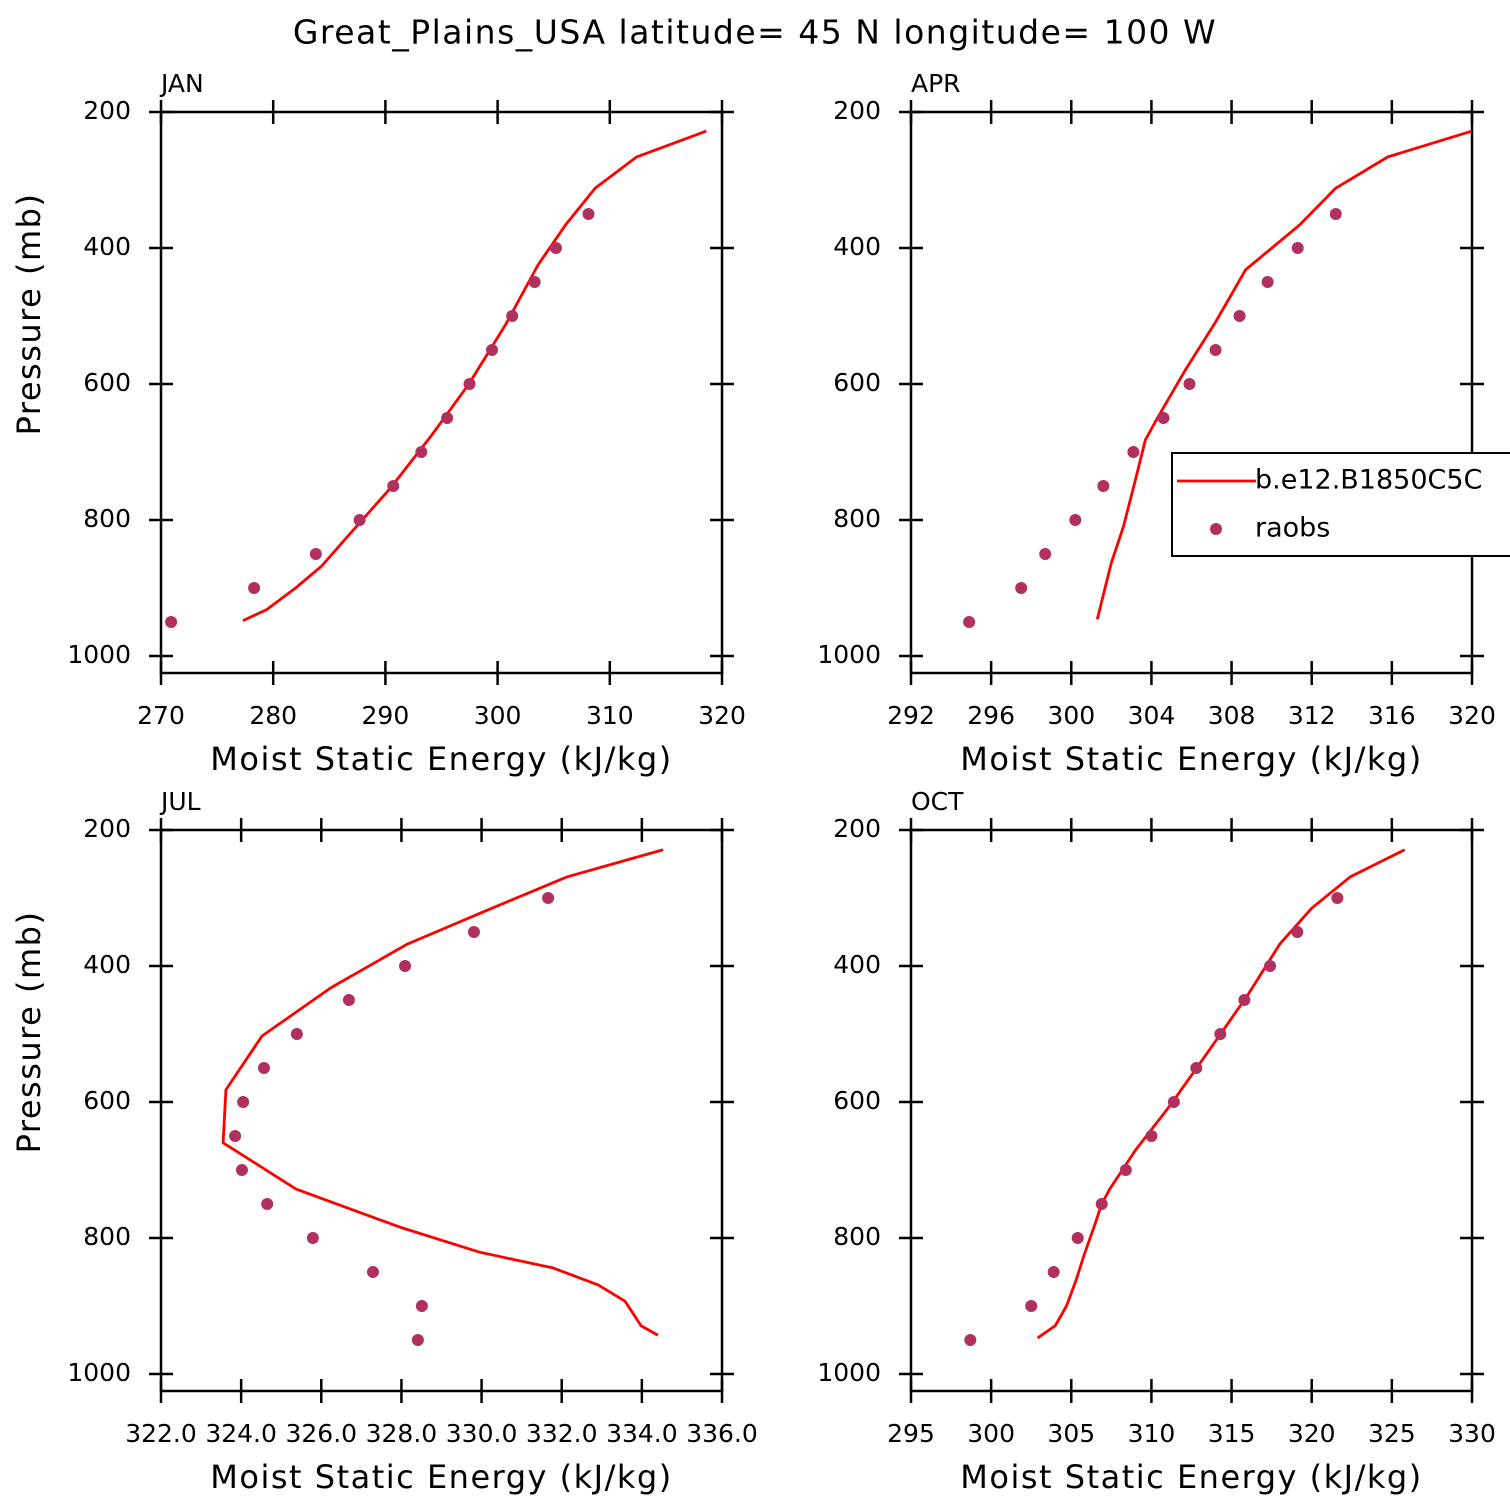 The image size is (1510, 1510). What do you see at coordinates (321, 1433) in the screenshot?
I see `x-tick-label: 326.0` at bounding box center [321, 1433].